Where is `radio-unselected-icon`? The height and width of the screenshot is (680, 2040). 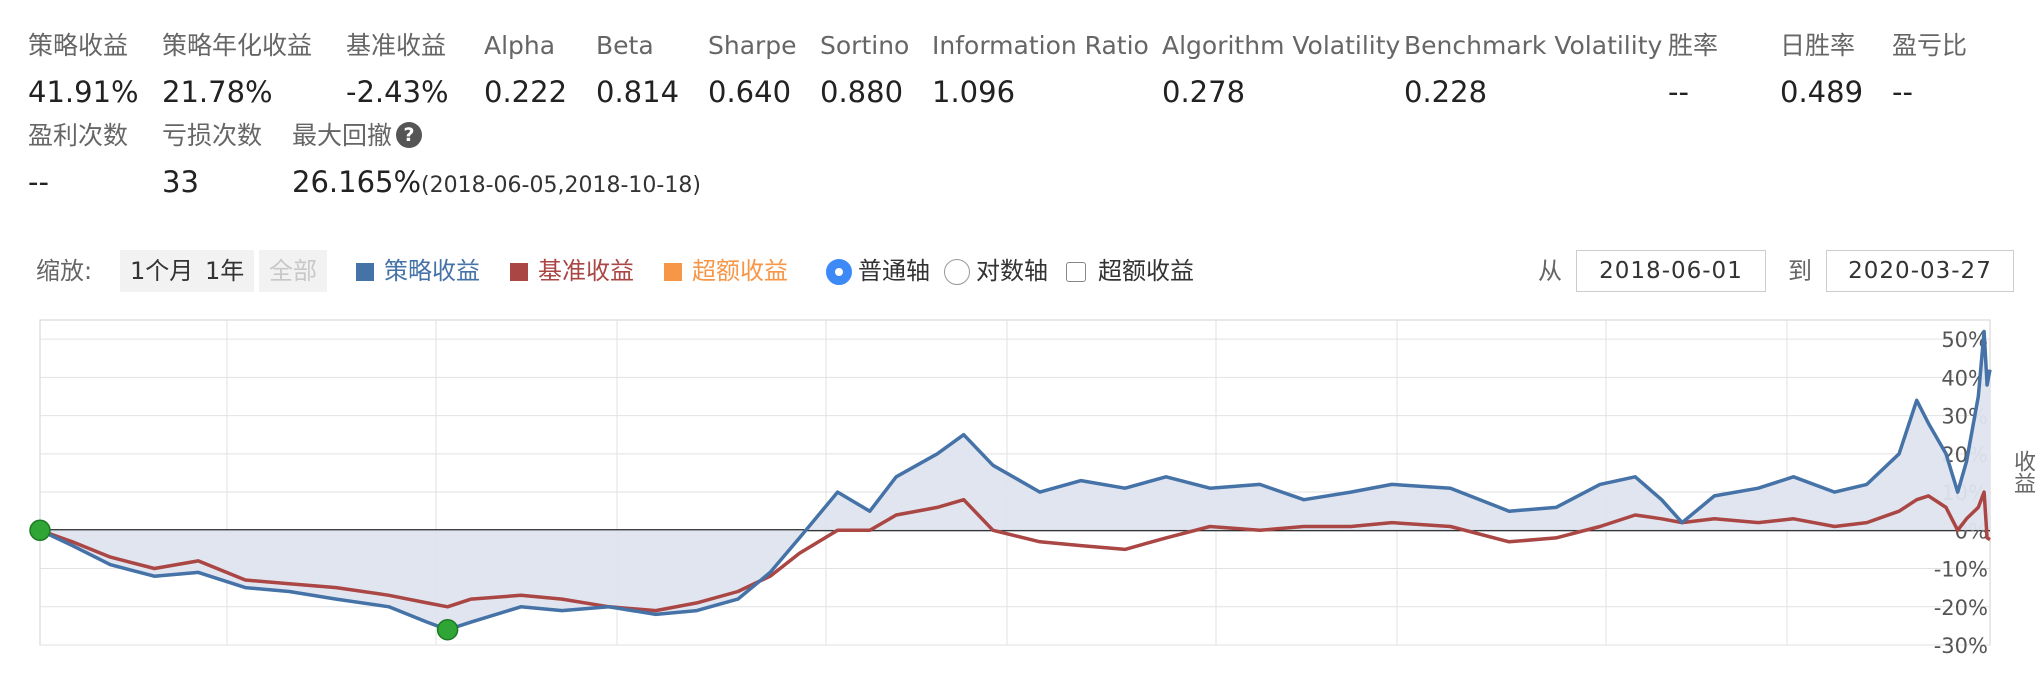 radio-unselected-icon is located at coordinates (957, 272).